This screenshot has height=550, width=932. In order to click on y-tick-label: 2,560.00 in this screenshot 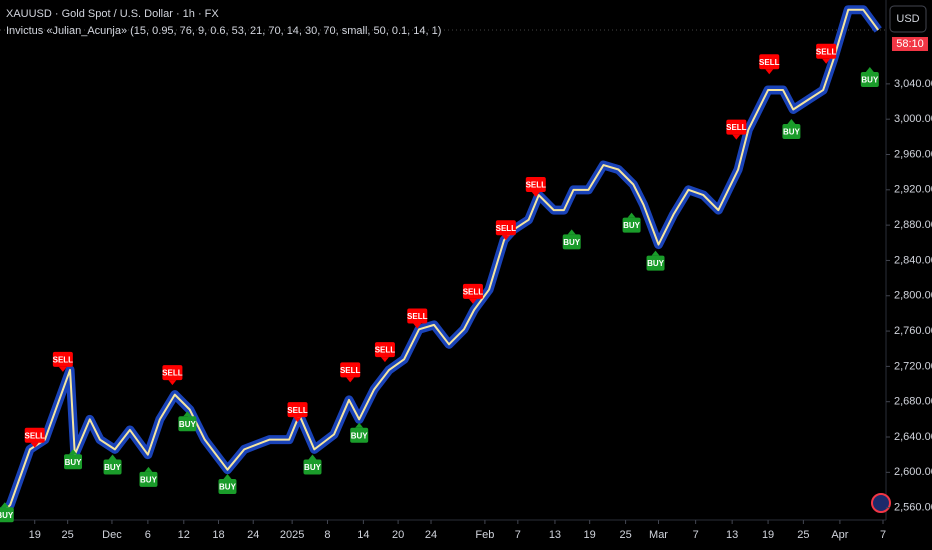, I will do `click(913, 508)`.